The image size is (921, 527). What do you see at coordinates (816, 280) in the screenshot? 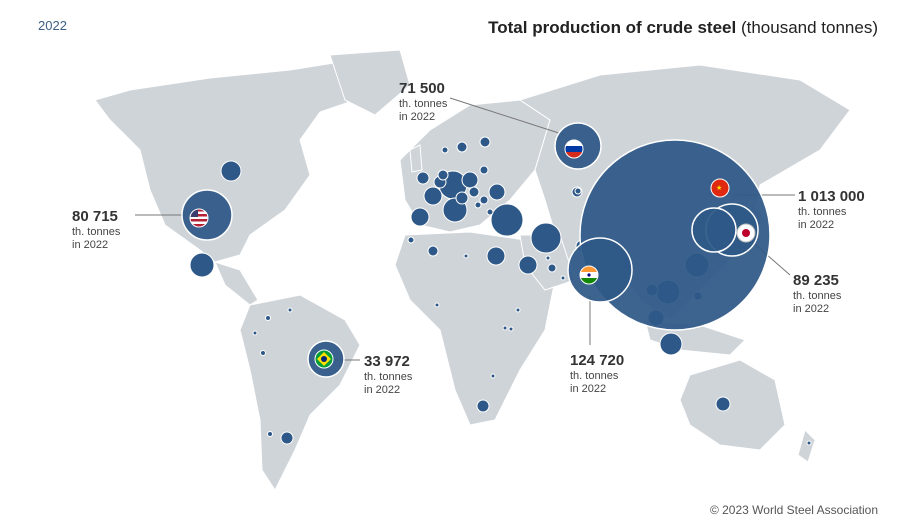
I see `japan-value: 89 235` at bounding box center [816, 280].